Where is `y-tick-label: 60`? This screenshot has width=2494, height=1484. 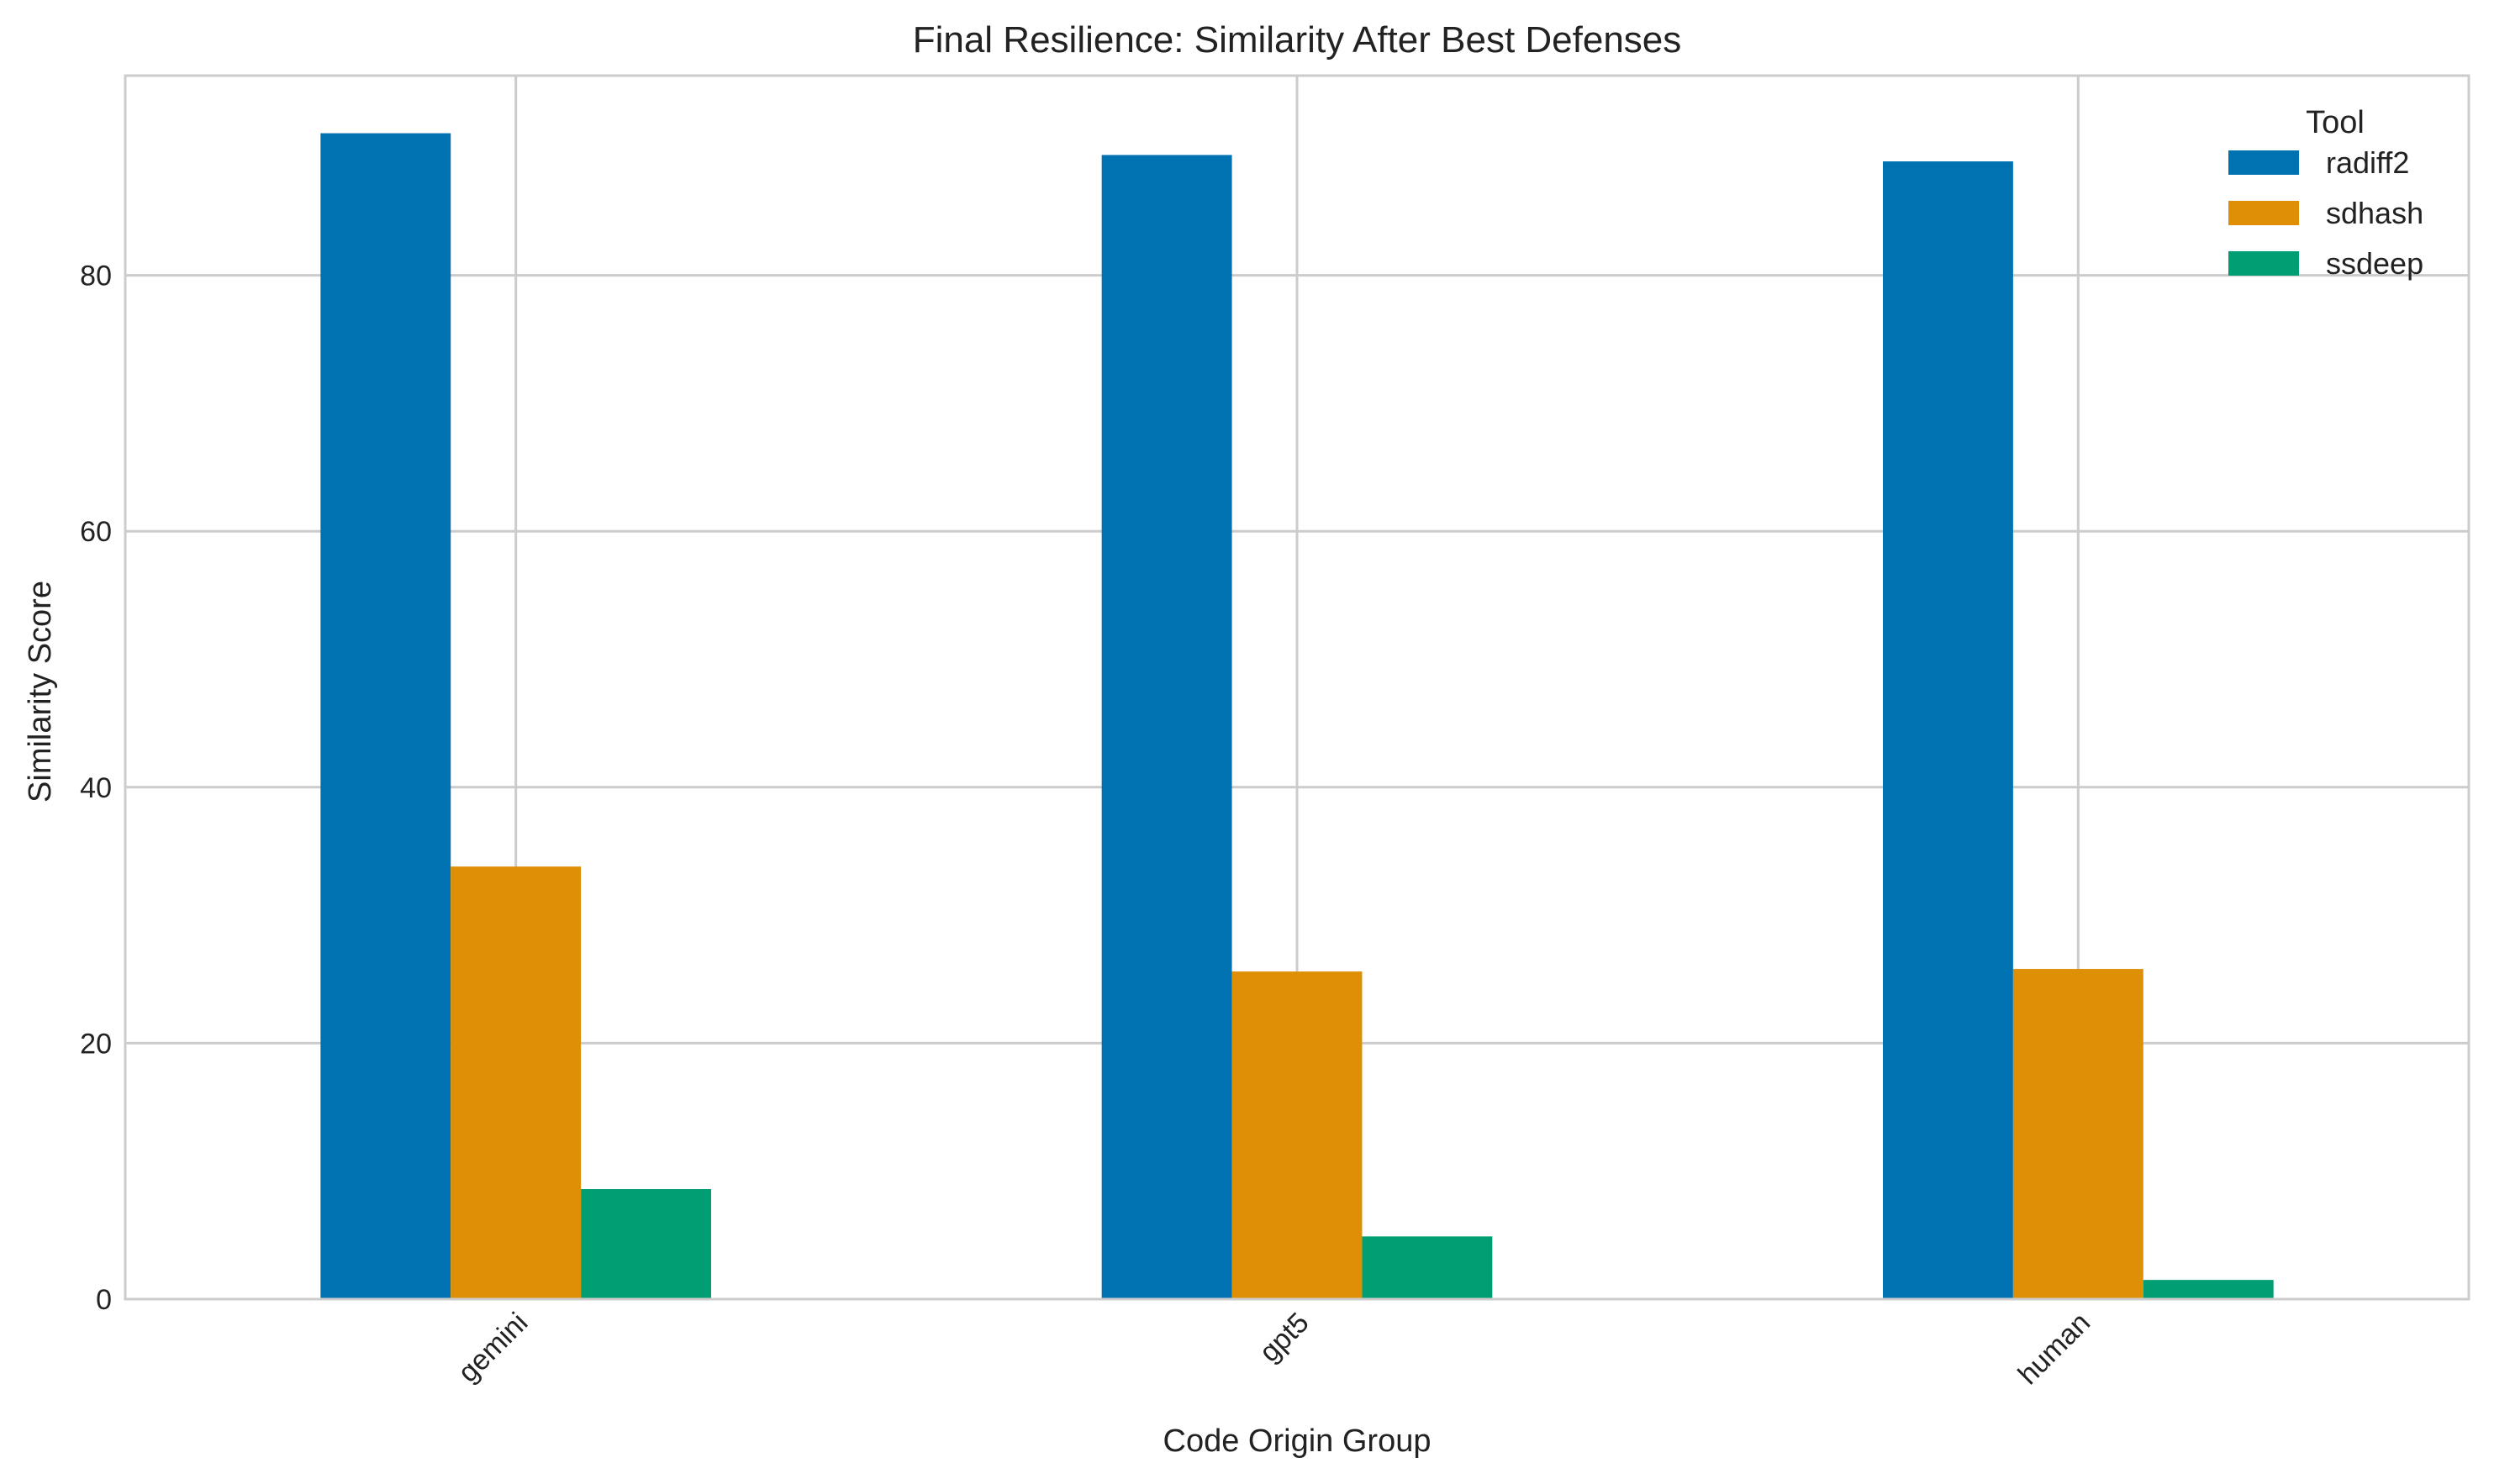
y-tick-label: 60 is located at coordinates (96, 532).